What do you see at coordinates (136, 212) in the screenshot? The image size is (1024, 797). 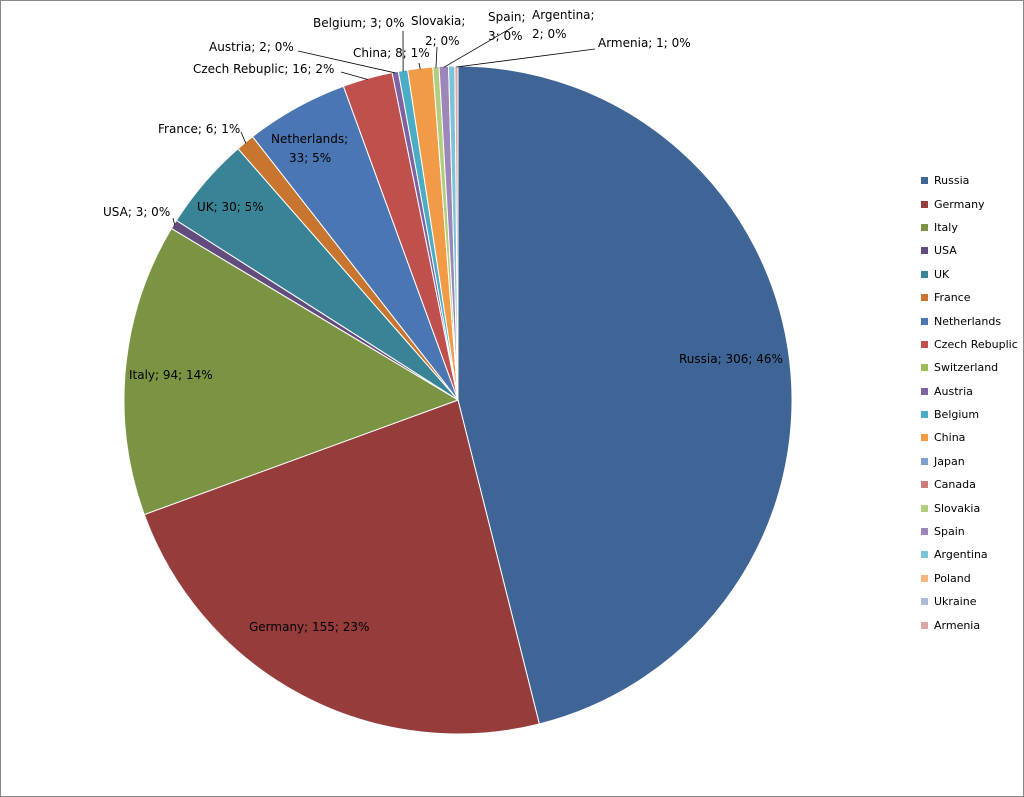 I see `data-label-usa: USA; 3; 0%` at bounding box center [136, 212].